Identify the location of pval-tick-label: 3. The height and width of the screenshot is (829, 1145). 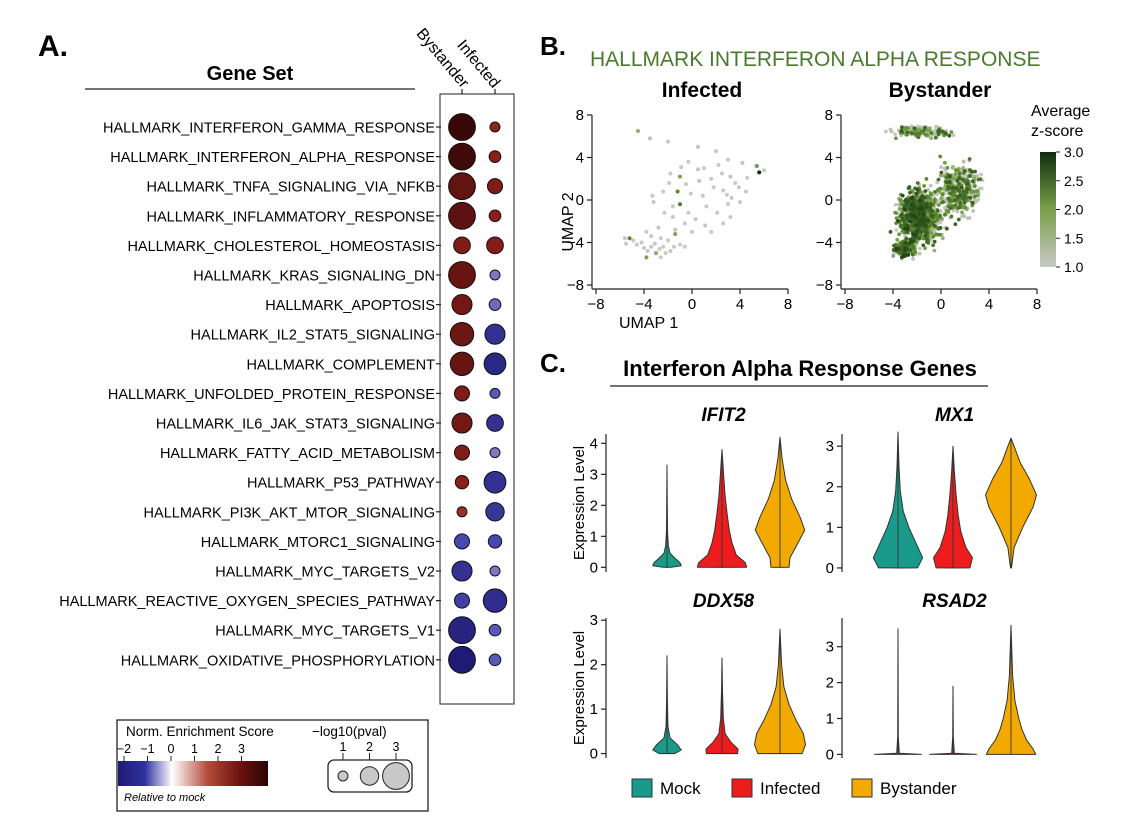
(396, 747).